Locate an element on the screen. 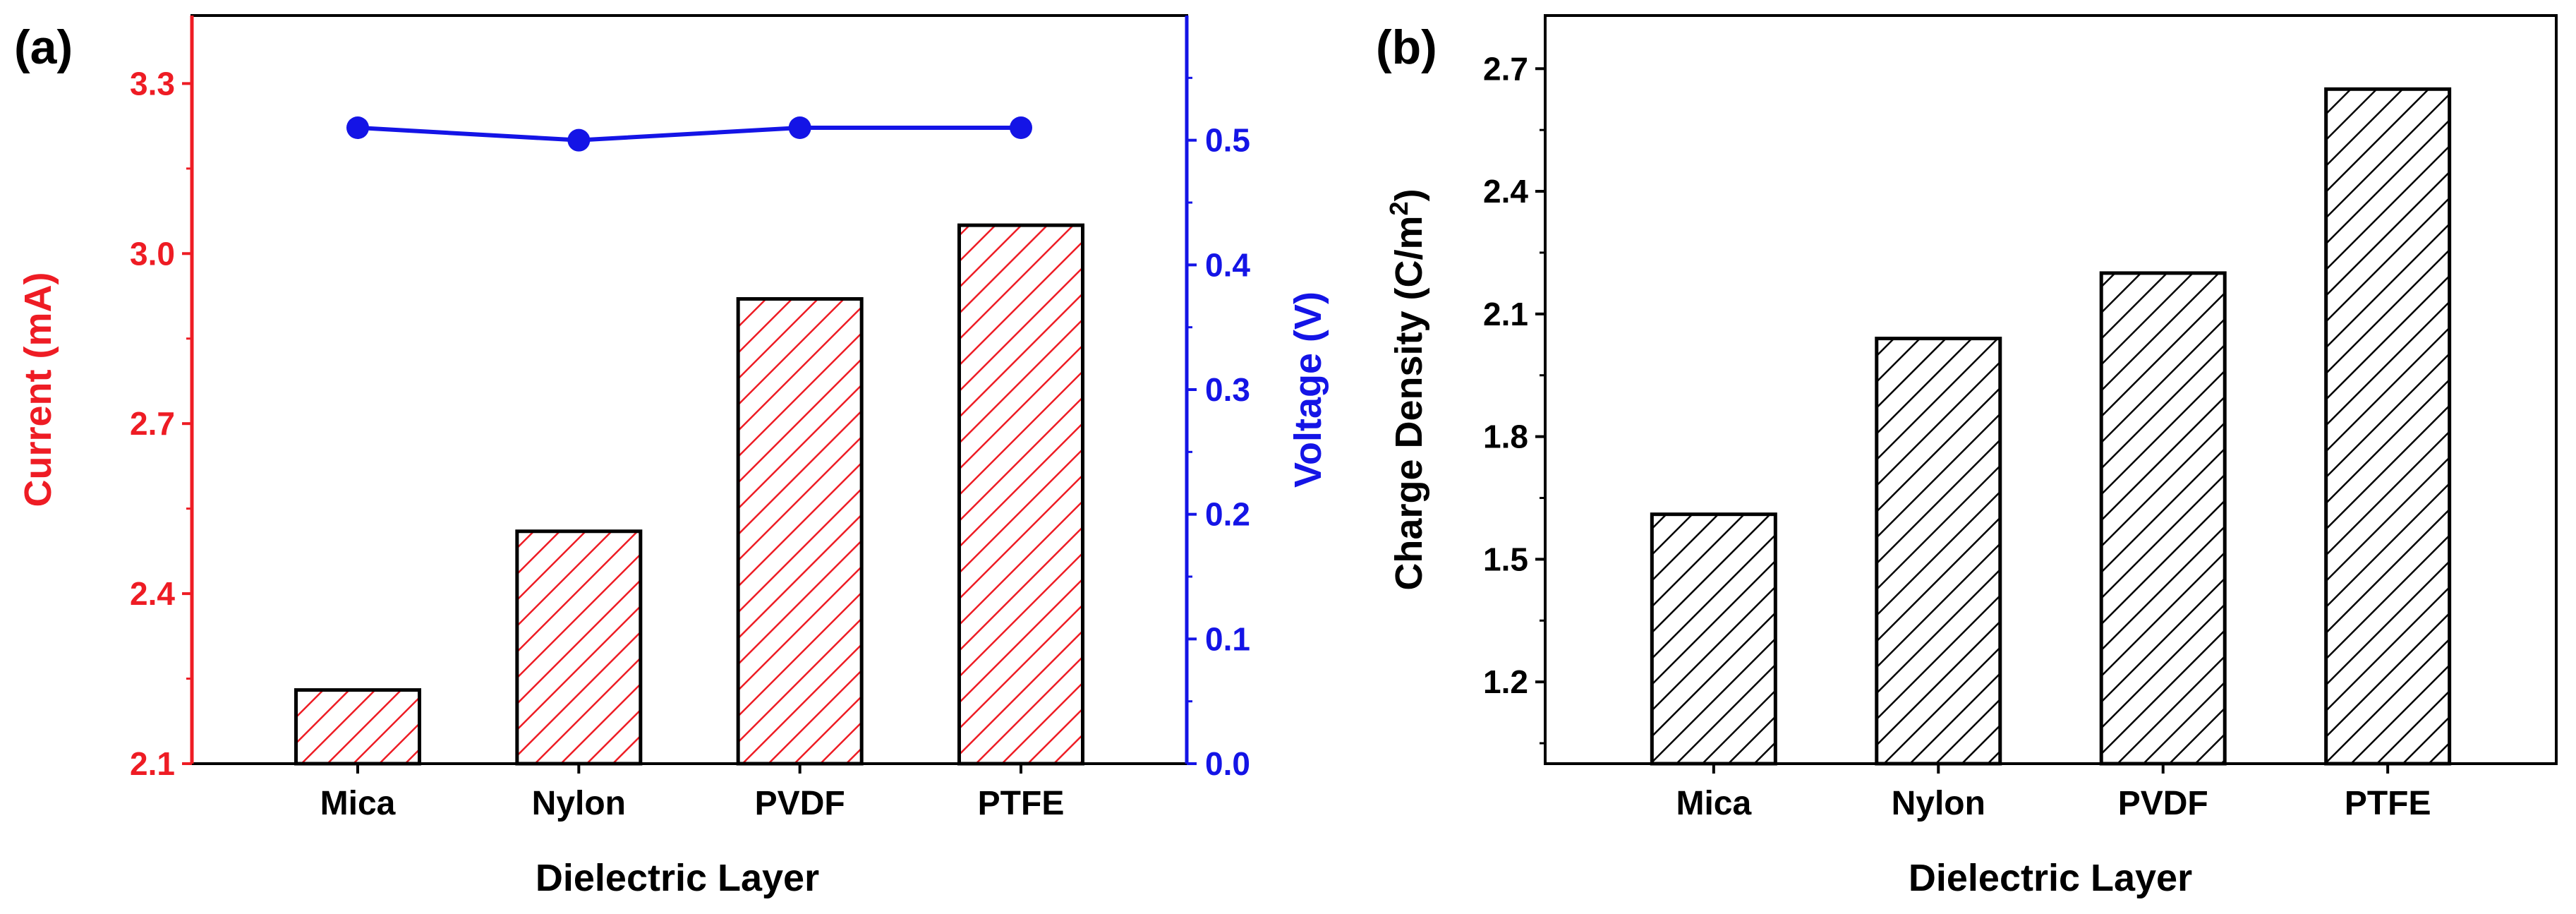  current-bar-ptfe is located at coordinates (1021, 494).